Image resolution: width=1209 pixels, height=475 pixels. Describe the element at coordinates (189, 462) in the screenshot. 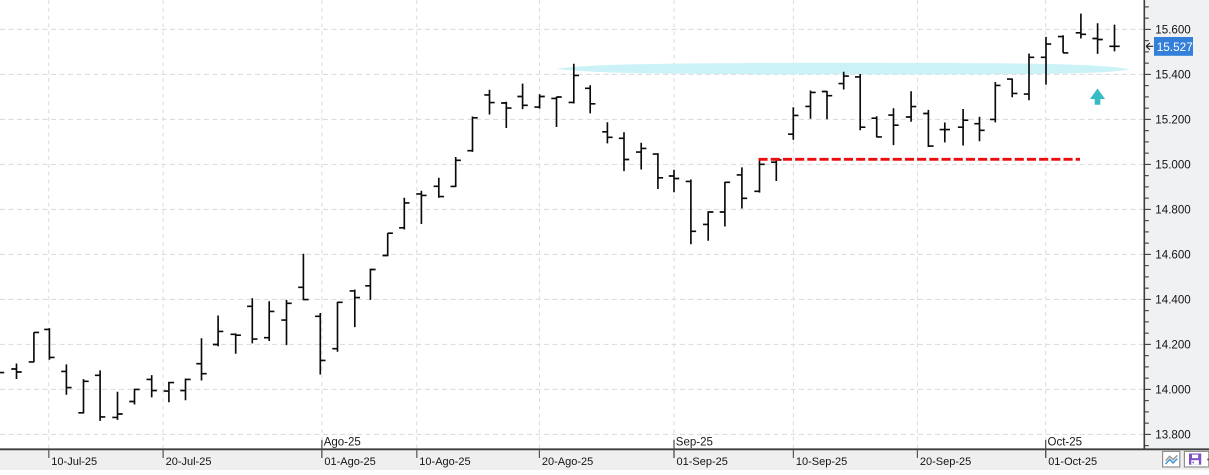

I see `svg-text: 20-Jul-25` at that location.